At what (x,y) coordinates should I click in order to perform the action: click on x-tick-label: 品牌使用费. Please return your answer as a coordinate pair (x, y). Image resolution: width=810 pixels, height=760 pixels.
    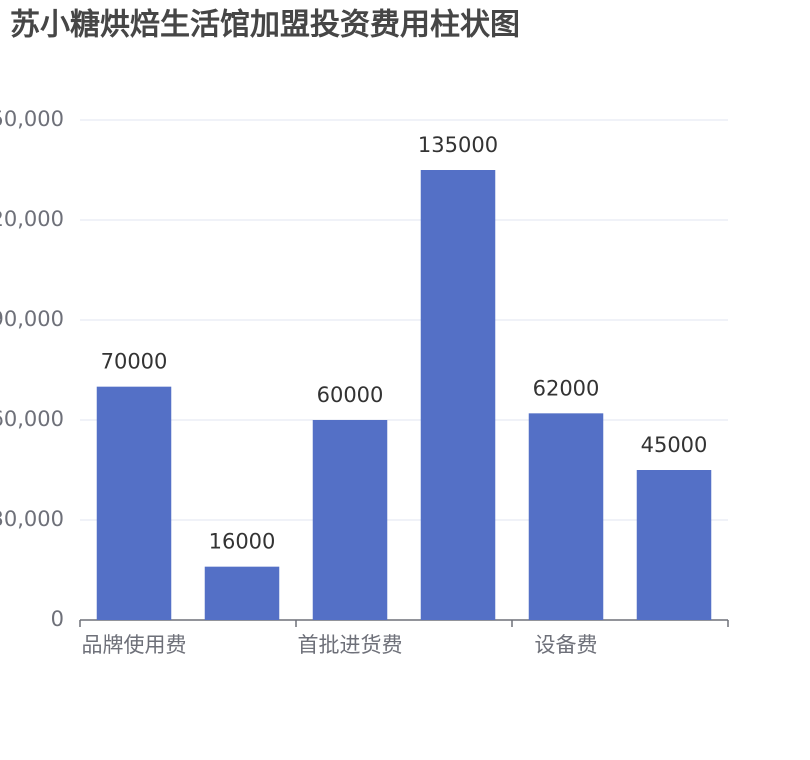
    Looking at the image, I should click on (134, 645).